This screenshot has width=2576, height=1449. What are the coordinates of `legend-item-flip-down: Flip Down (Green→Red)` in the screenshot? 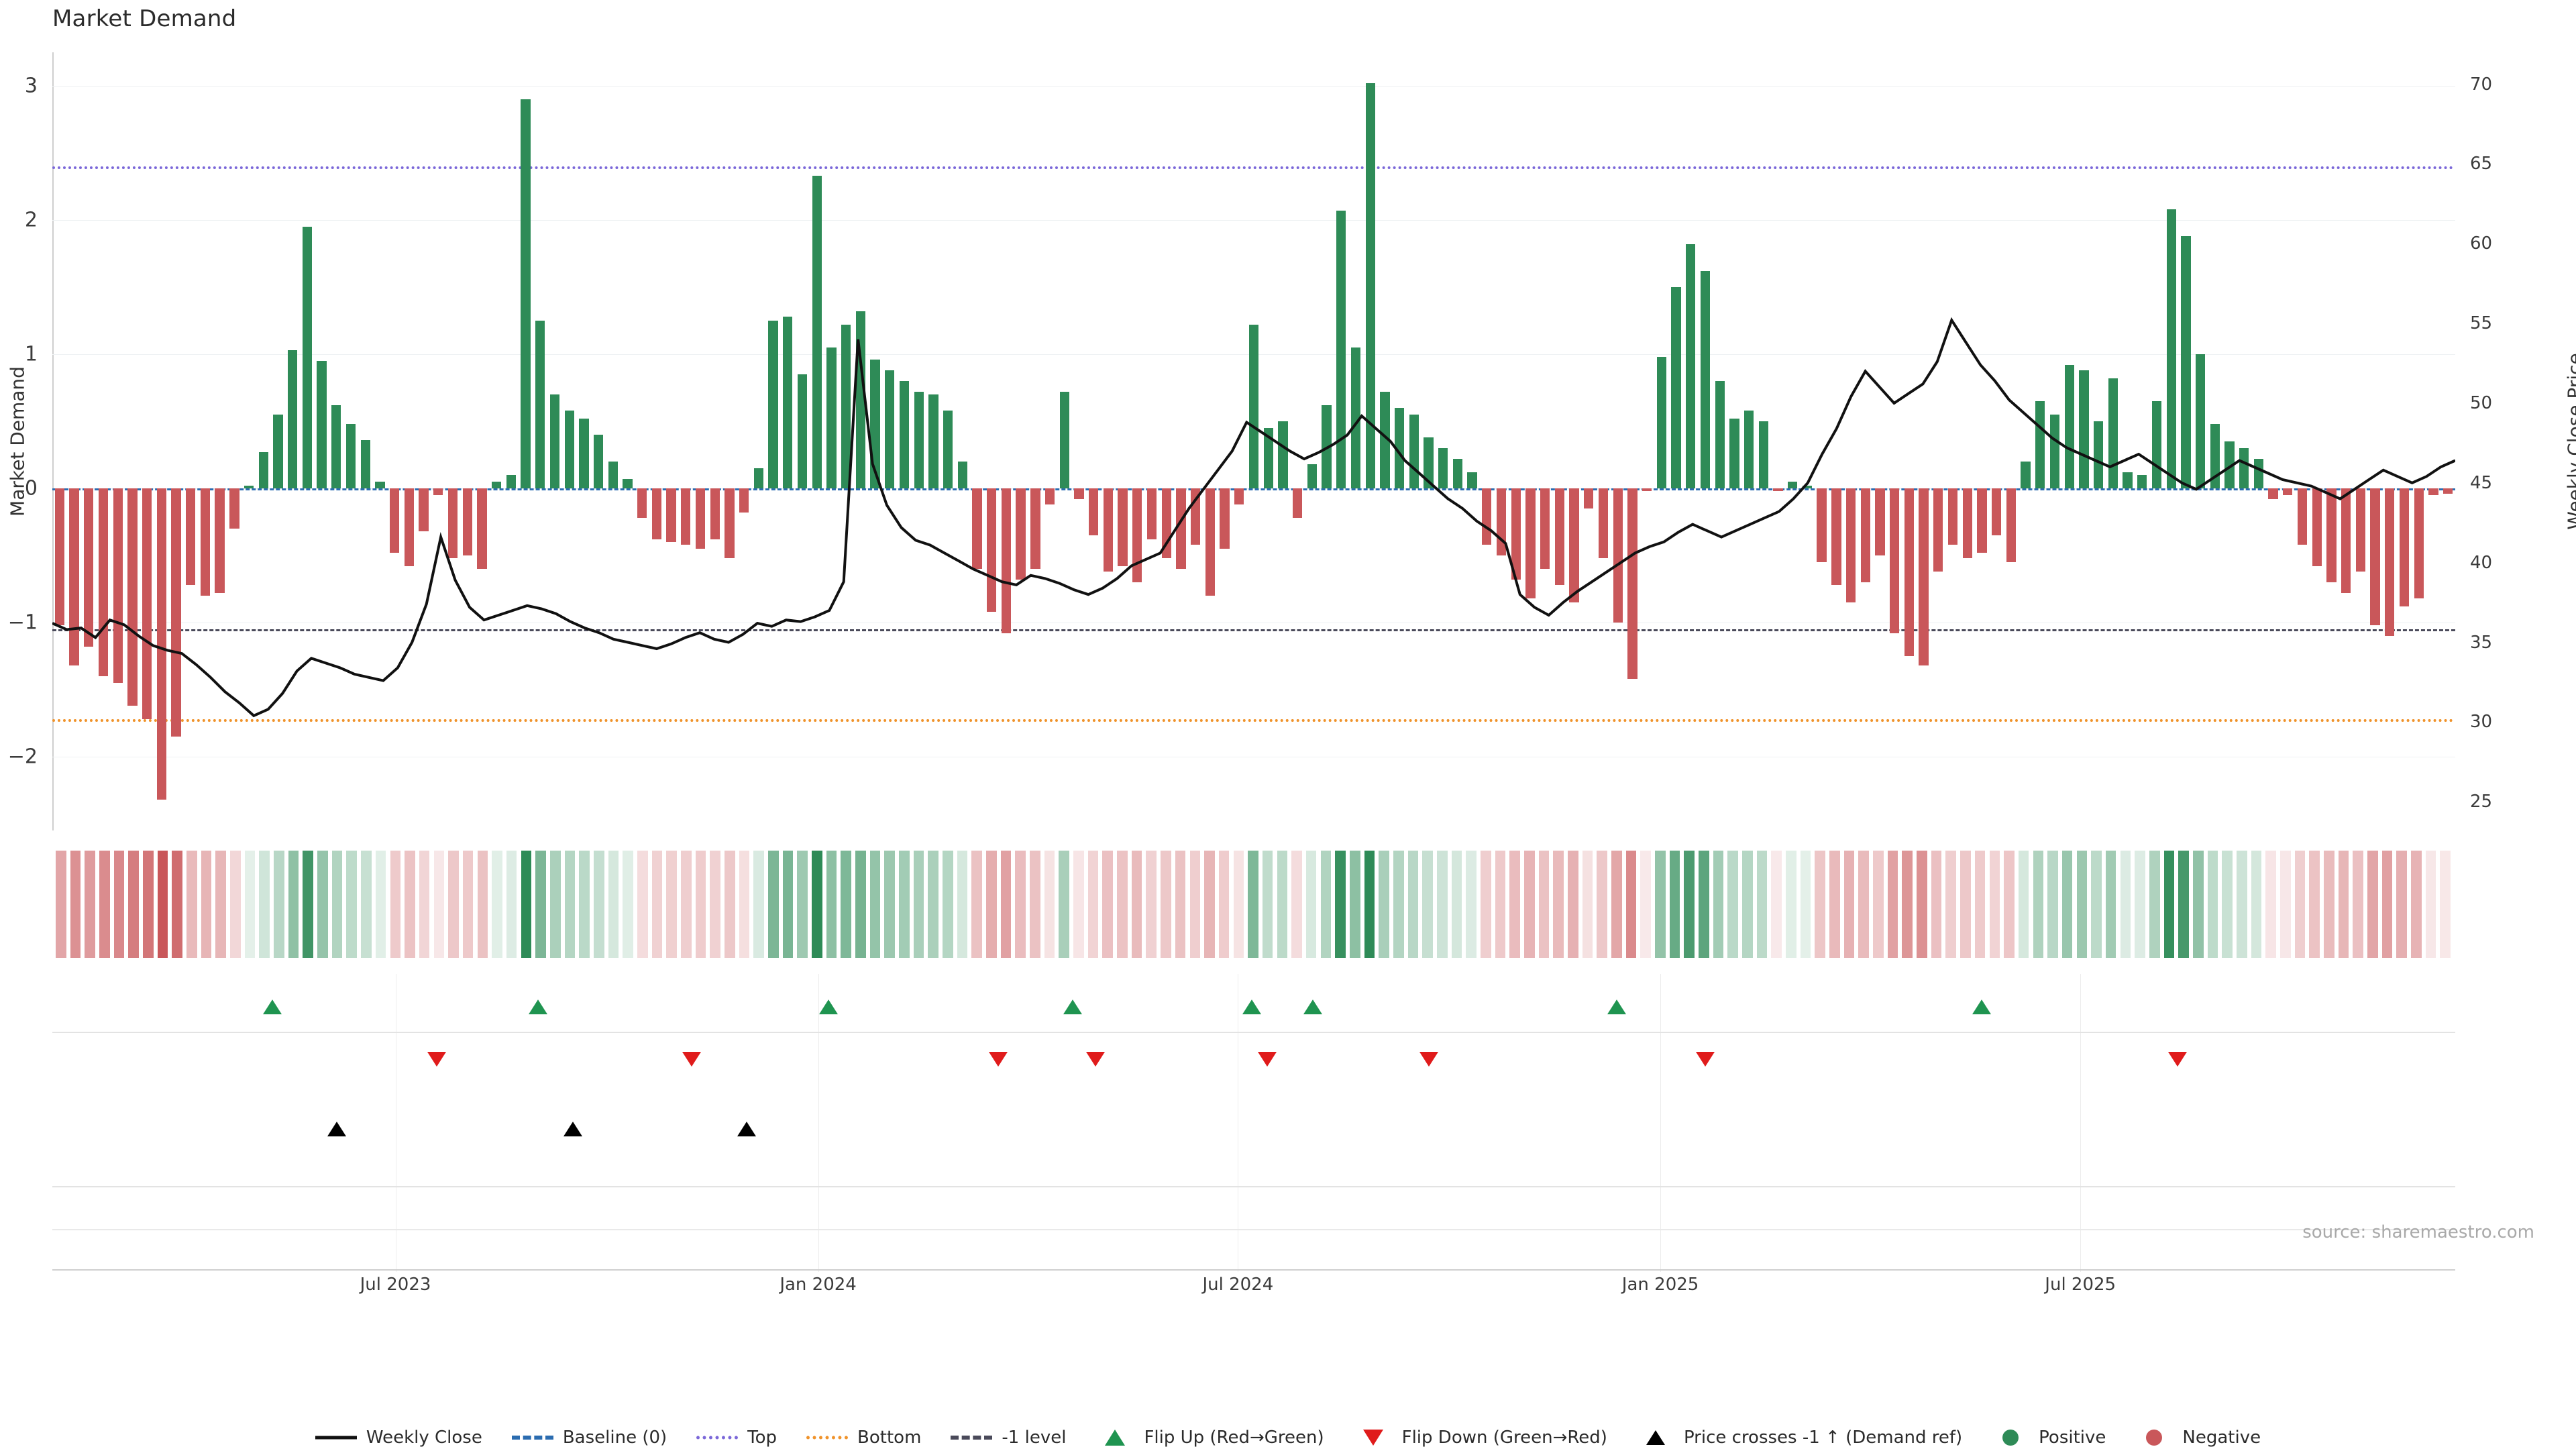 It's located at (1480, 1438).